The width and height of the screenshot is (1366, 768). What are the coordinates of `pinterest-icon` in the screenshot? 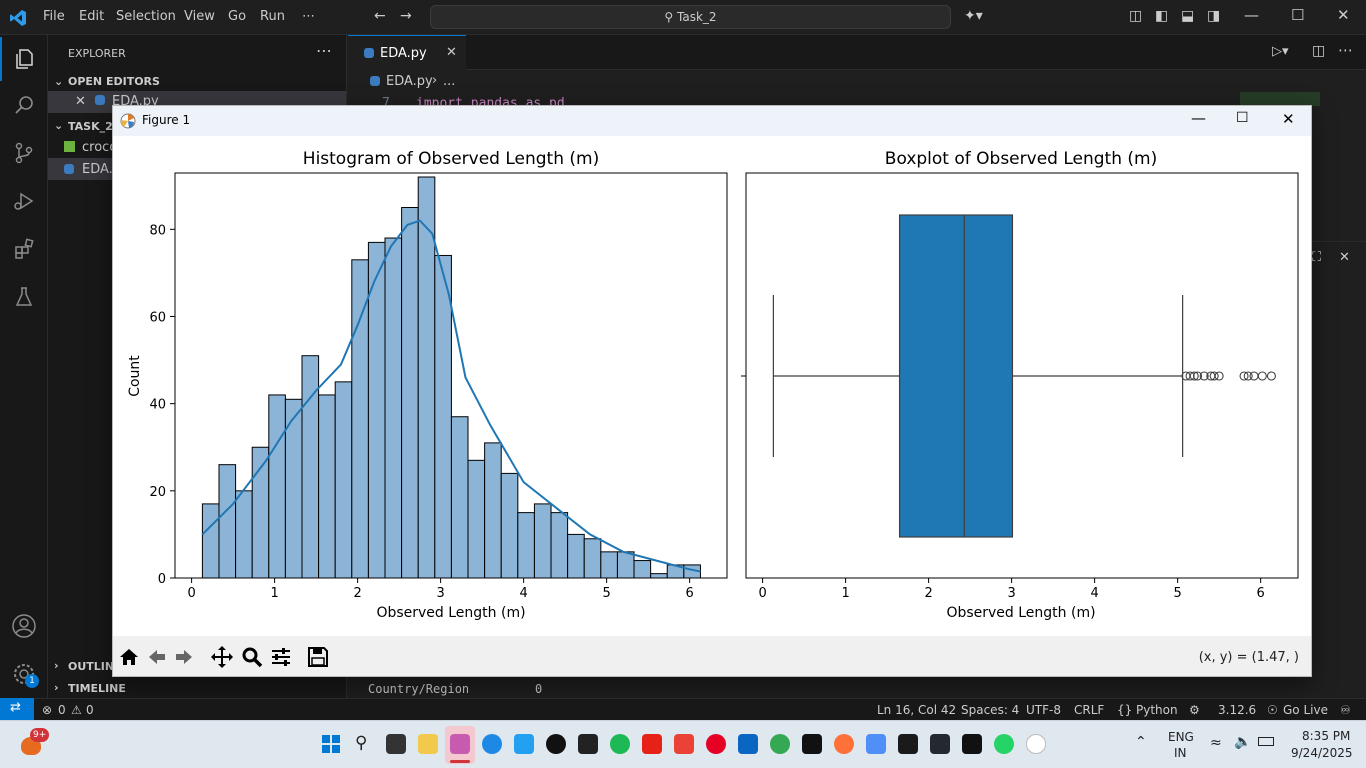 It's located at (716, 744).